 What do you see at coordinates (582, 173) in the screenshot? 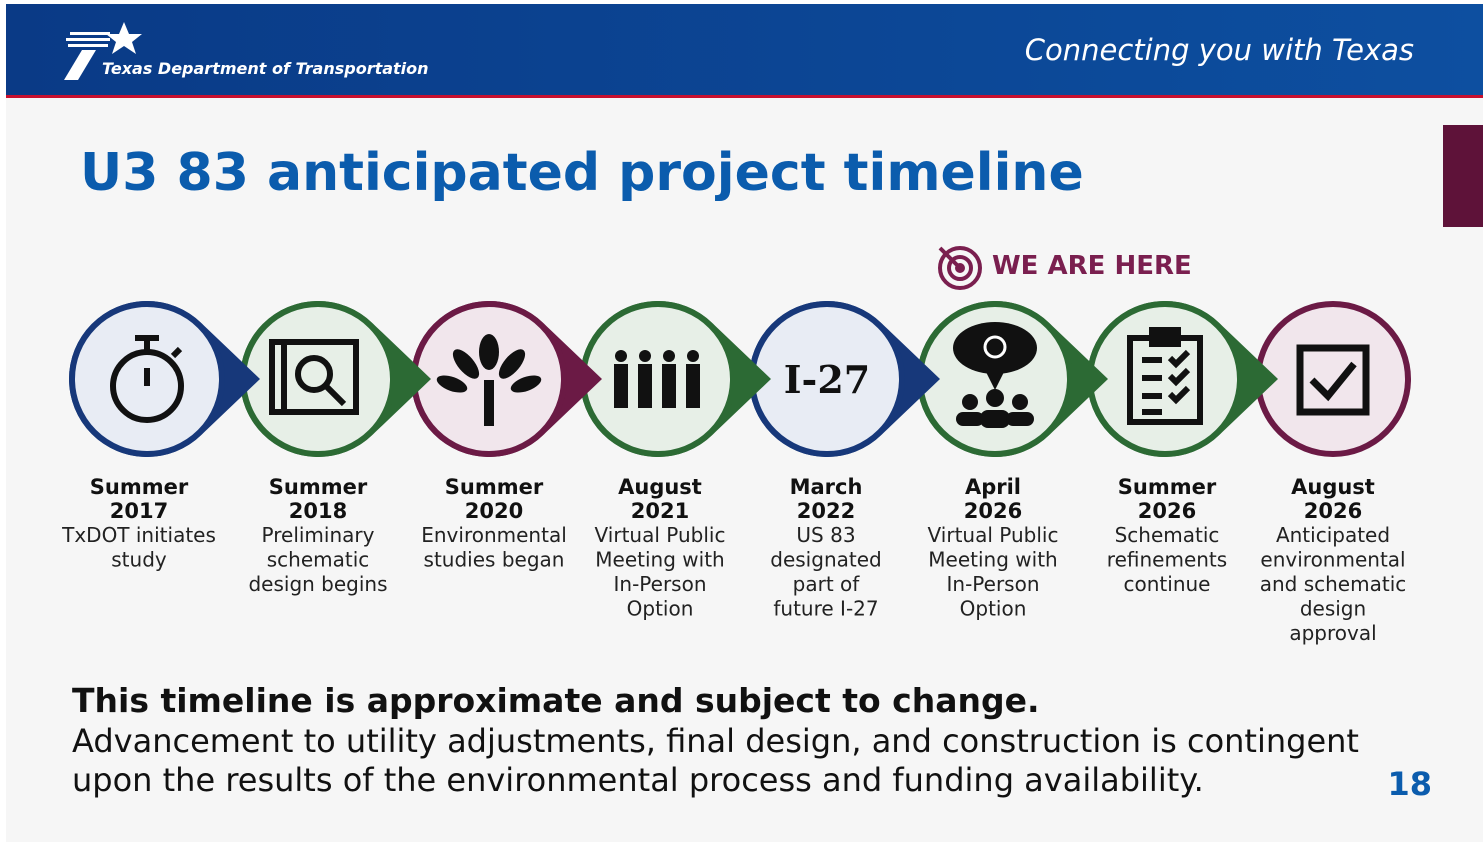
I see `slide-title: U3 83 anticipated project timeline` at bounding box center [582, 173].